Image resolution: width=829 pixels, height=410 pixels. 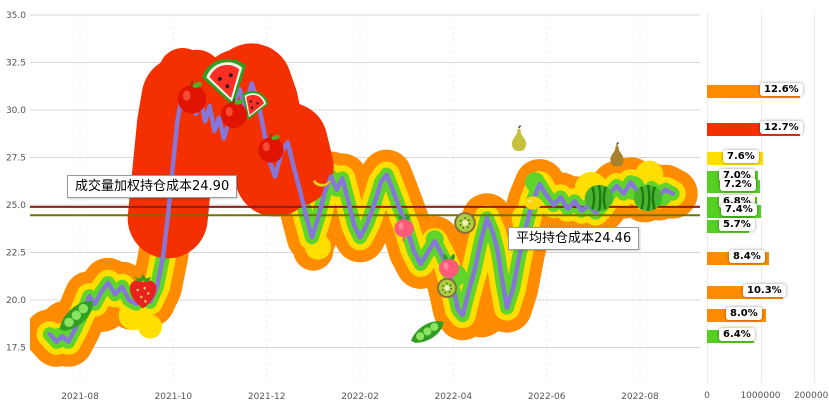 What do you see at coordinates (360, 397) in the screenshot?
I see `x-axis-label: 2022-02` at bounding box center [360, 397].